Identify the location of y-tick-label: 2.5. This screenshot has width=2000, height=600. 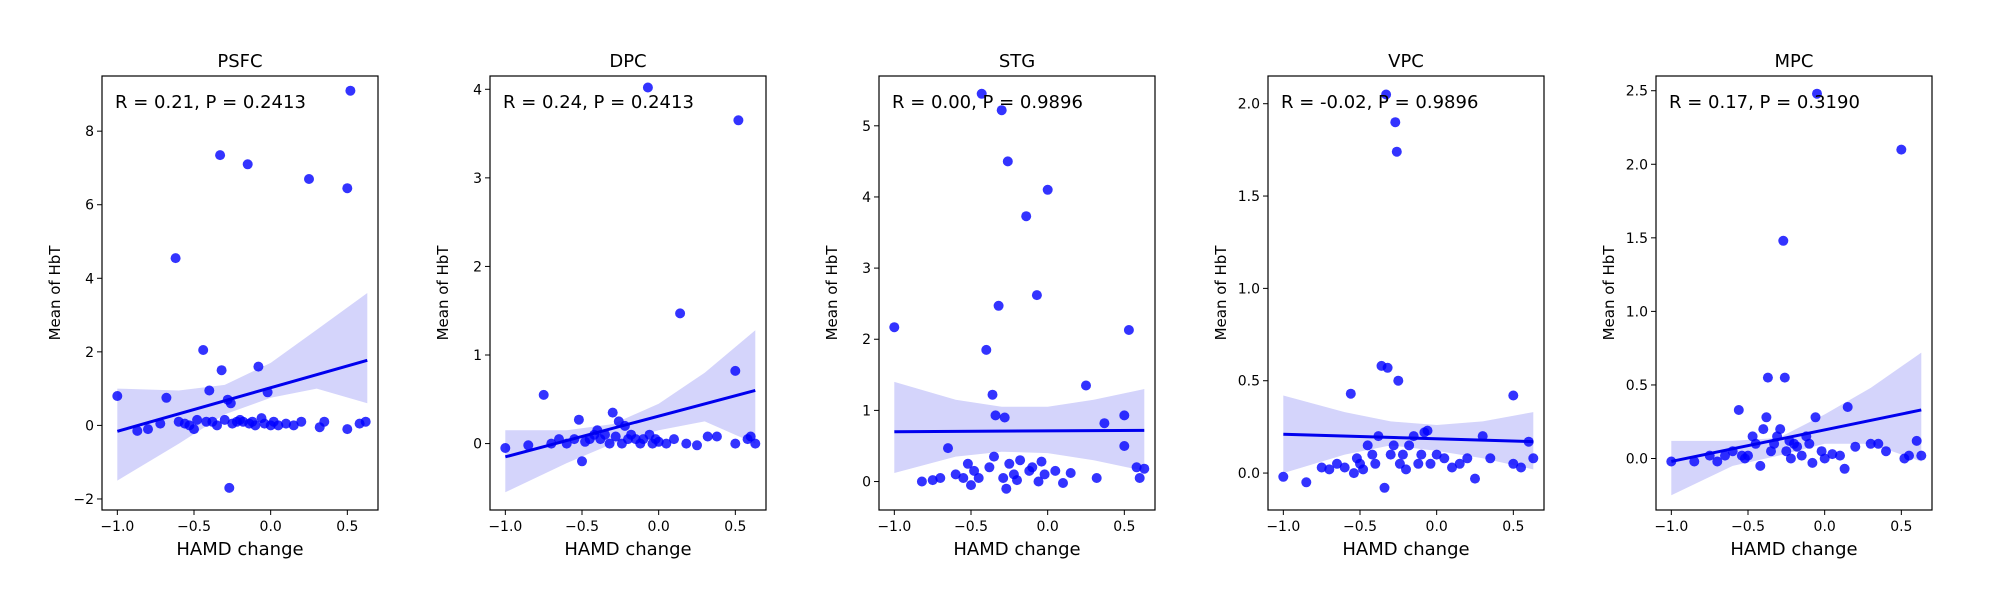
(1637, 92).